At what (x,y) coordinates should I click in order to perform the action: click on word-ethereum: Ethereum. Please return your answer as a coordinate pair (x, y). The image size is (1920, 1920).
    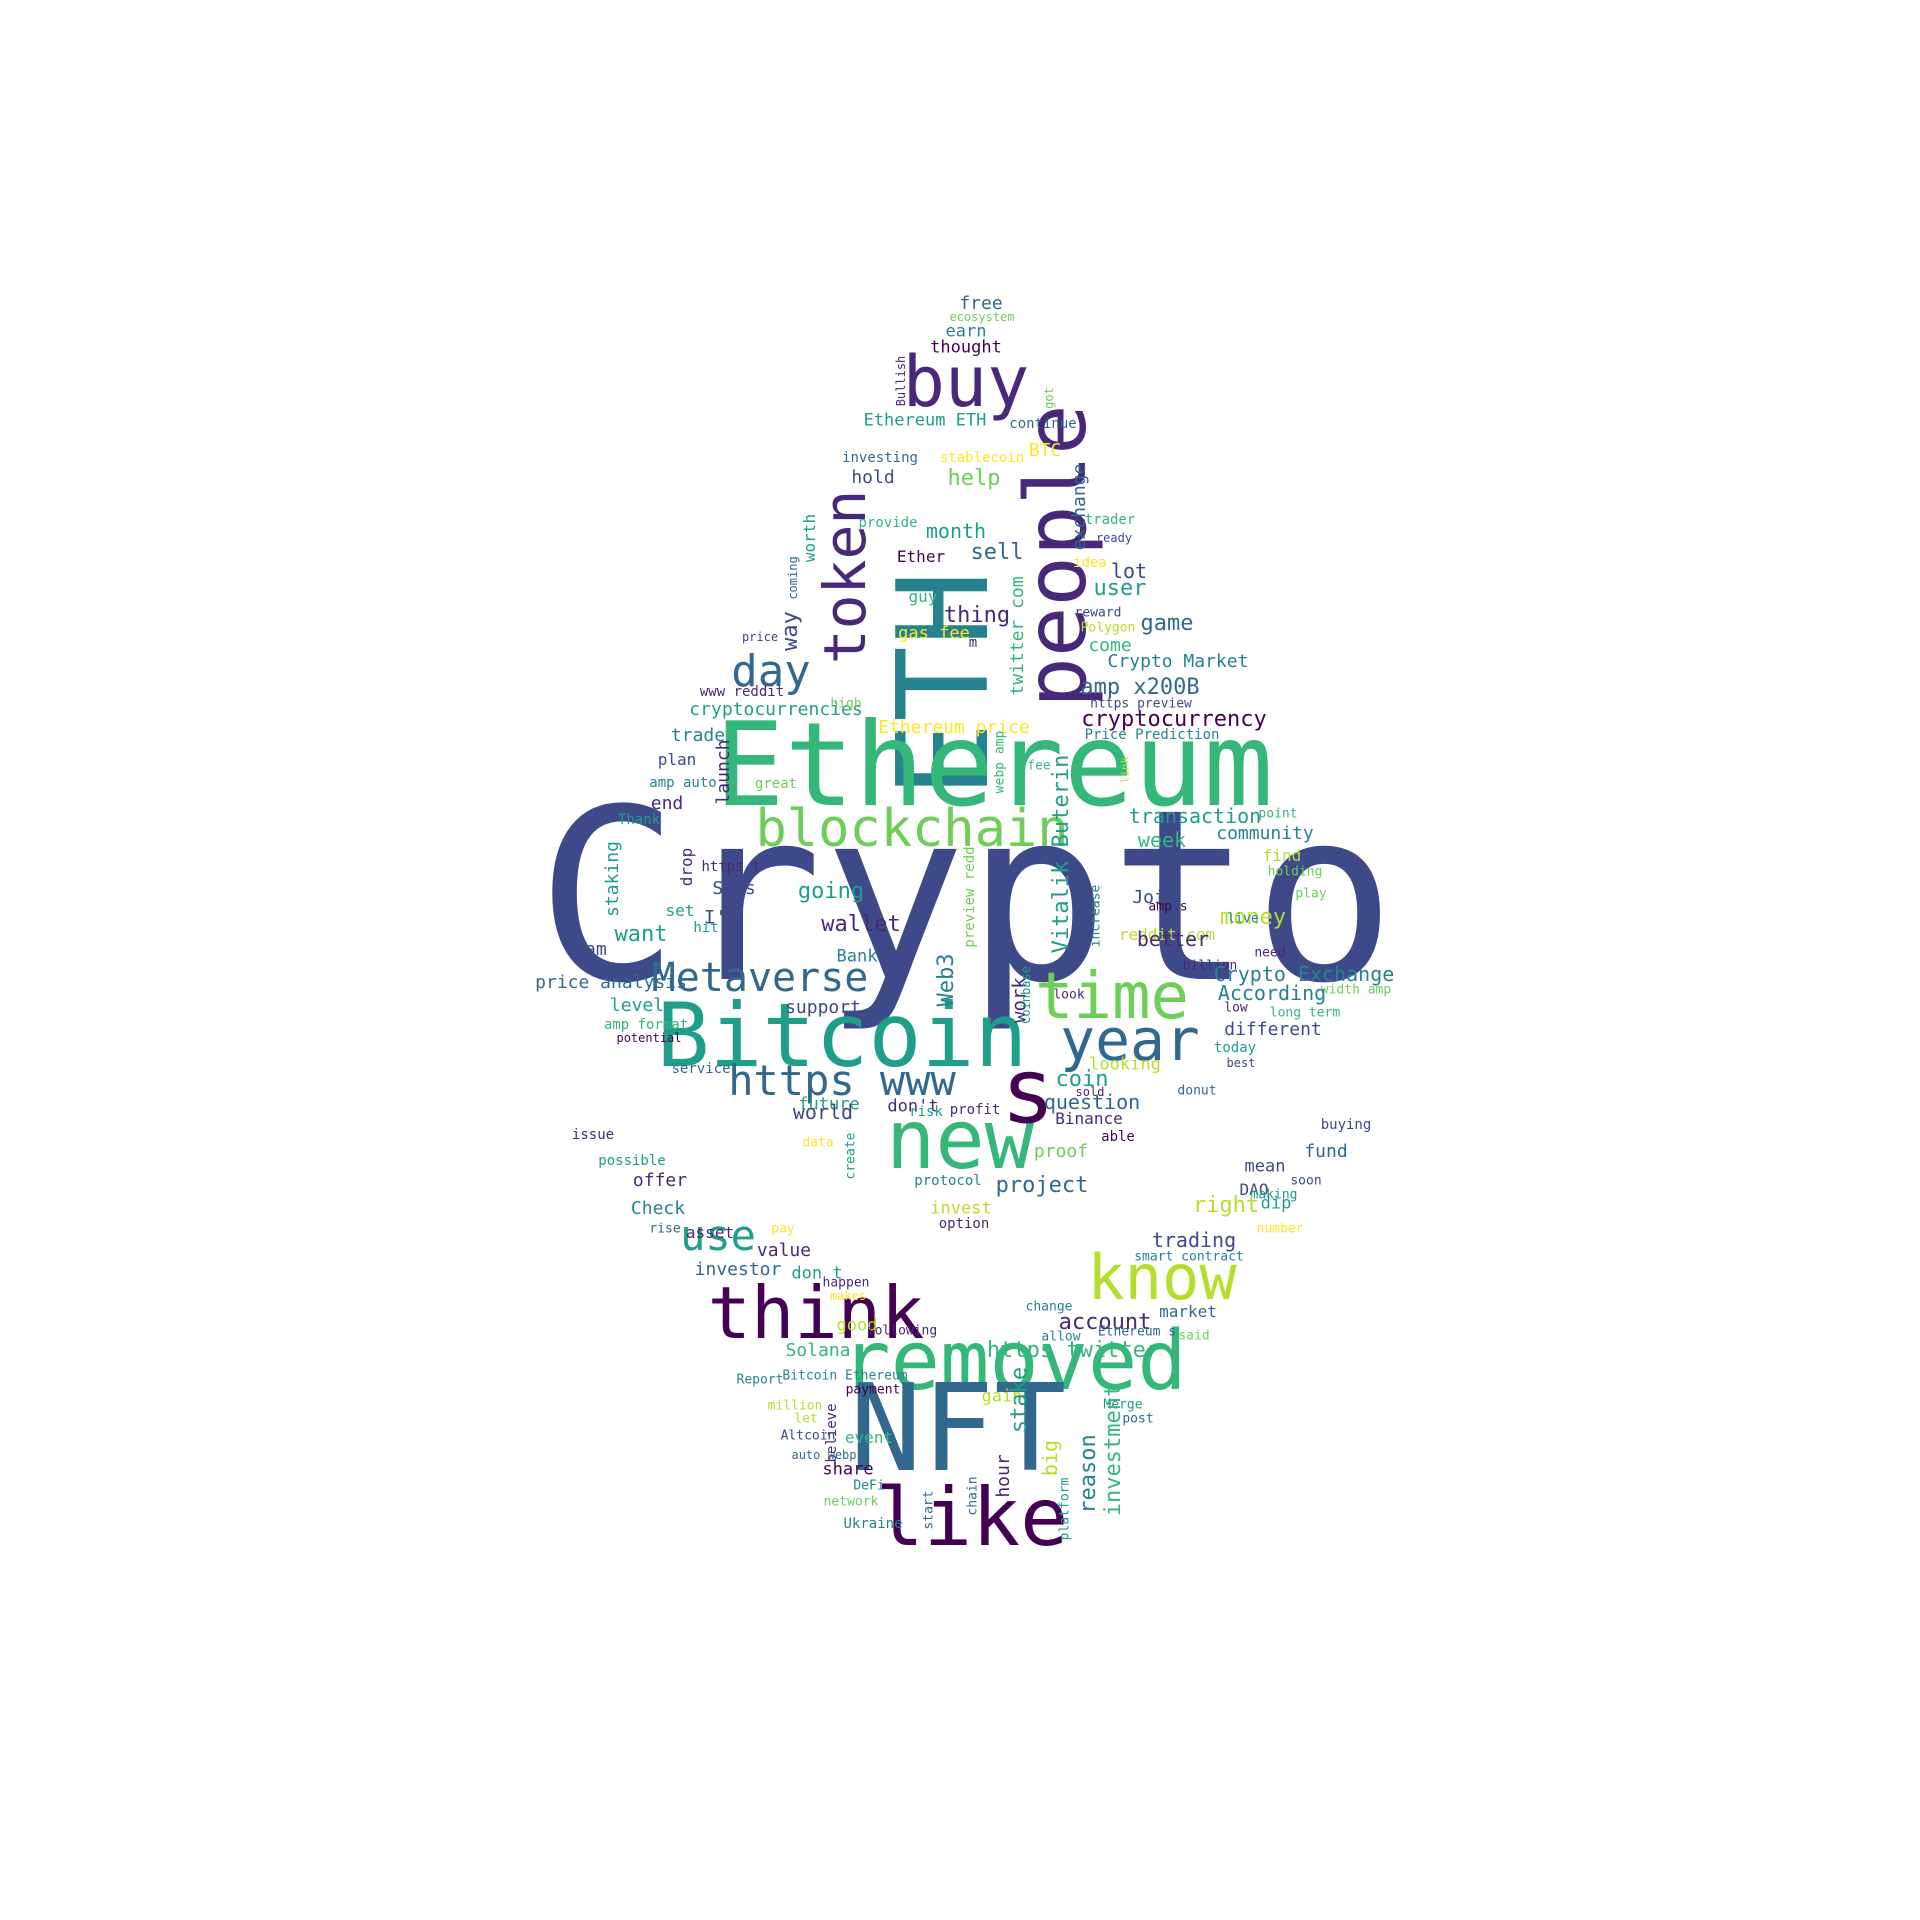
    Looking at the image, I should click on (994, 765).